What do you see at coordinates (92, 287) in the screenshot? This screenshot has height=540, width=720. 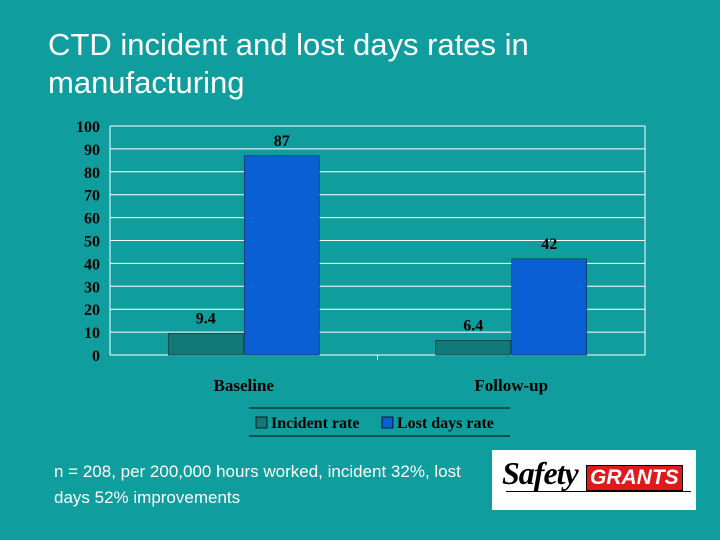 I see `y-tick-label: 30` at bounding box center [92, 287].